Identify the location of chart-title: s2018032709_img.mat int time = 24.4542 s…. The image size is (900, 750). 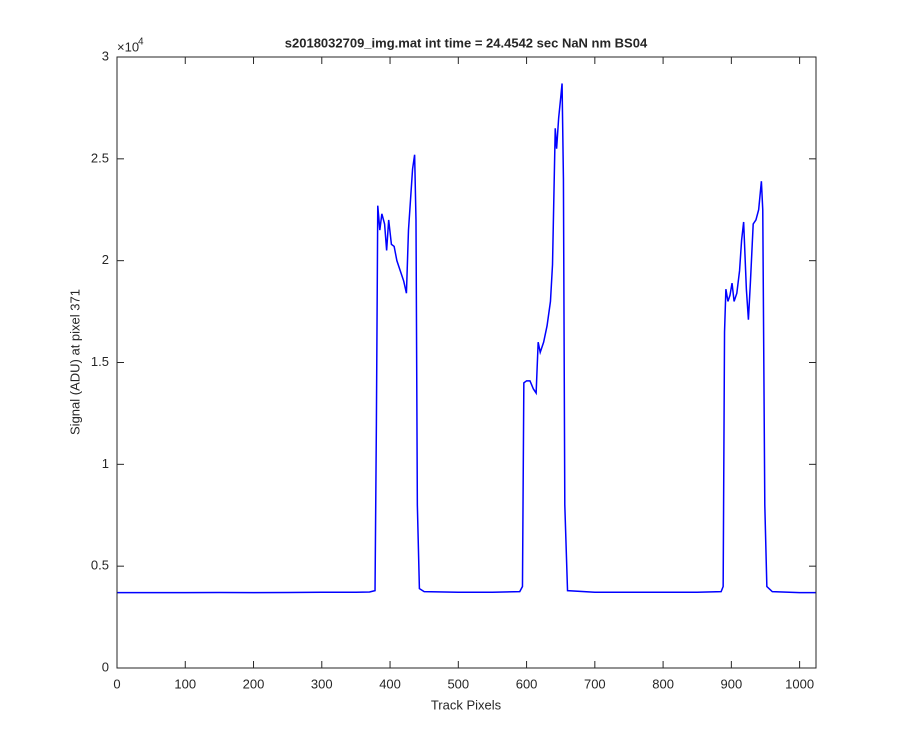
(466, 42).